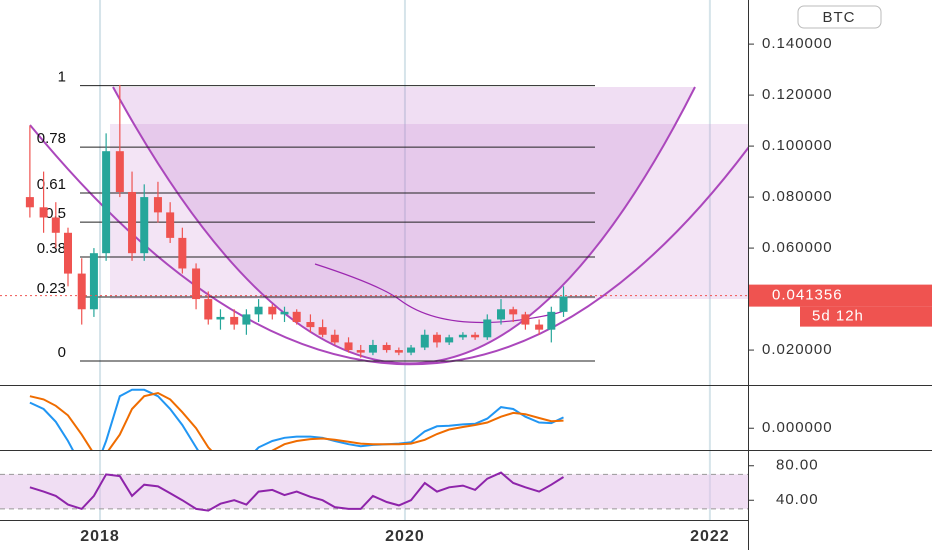 This screenshot has height=550, width=932. What do you see at coordinates (797, 43) in the screenshot?
I see `y-tick-label: 0.140000` at bounding box center [797, 43].